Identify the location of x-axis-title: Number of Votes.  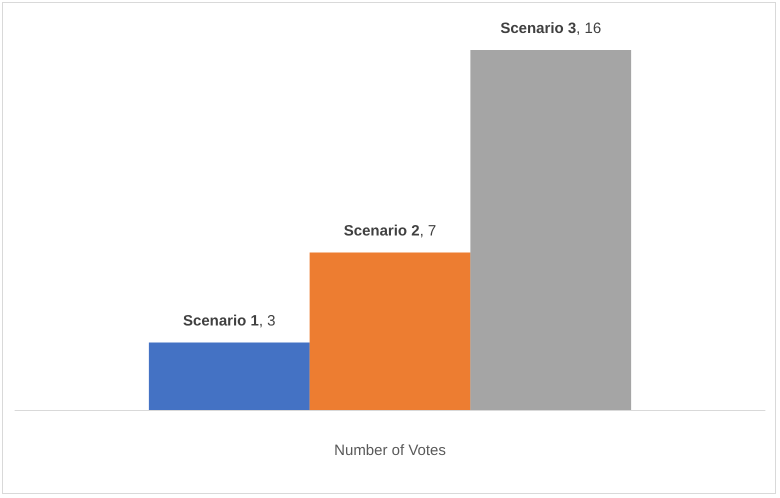
(390, 450).